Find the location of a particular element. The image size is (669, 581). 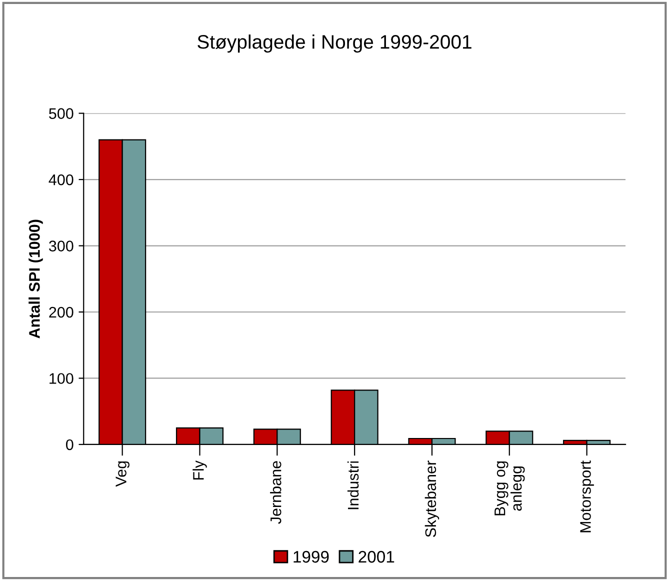

x-tick-label: Jernbane is located at coordinates (276, 492).